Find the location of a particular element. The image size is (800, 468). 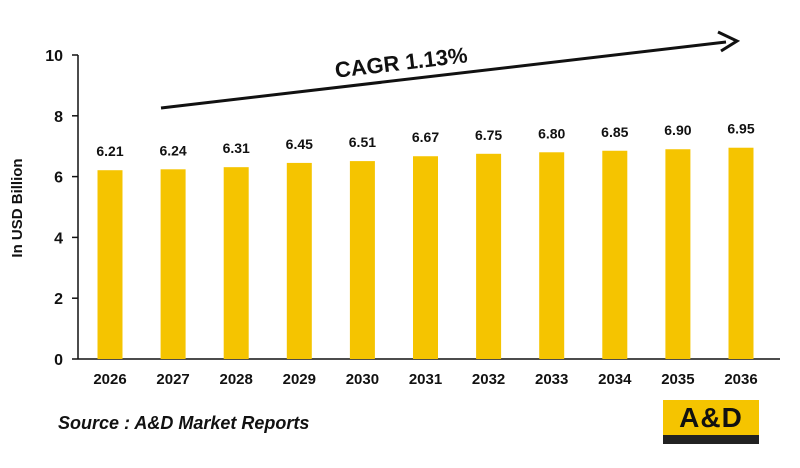

x-tick-label: 2026 is located at coordinates (109, 379).